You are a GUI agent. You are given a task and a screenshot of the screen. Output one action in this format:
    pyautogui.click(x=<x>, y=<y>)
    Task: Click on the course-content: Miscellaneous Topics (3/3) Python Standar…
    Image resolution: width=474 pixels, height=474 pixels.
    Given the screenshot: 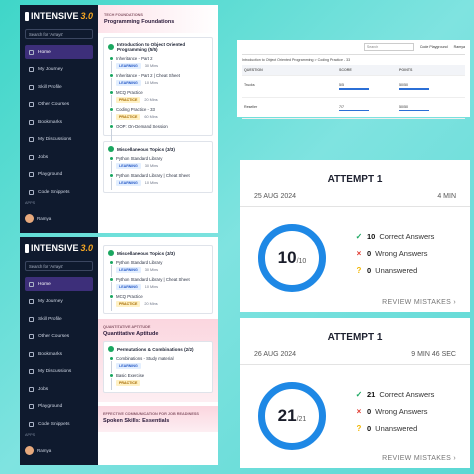 What is the action you would take?
    pyautogui.click(x=158, y=351)
    